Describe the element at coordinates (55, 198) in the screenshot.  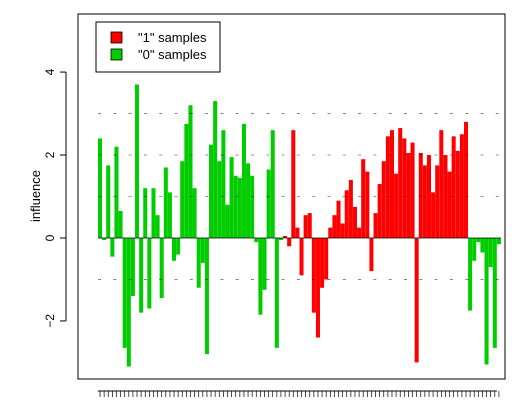
I see `y-axis: −2 0 2 4` at that location.